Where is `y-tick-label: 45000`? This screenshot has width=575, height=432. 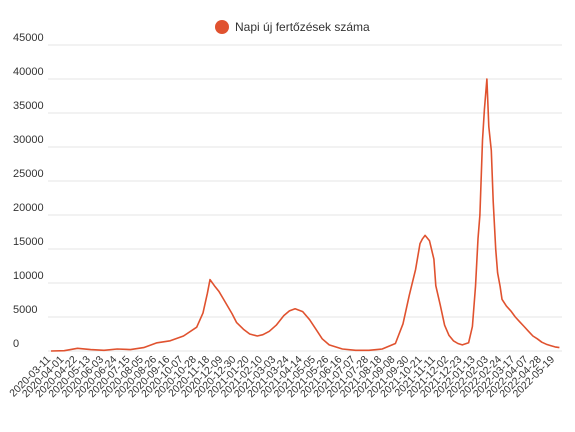
y-tick-label: 45000 is located at coordinates (28, 38).